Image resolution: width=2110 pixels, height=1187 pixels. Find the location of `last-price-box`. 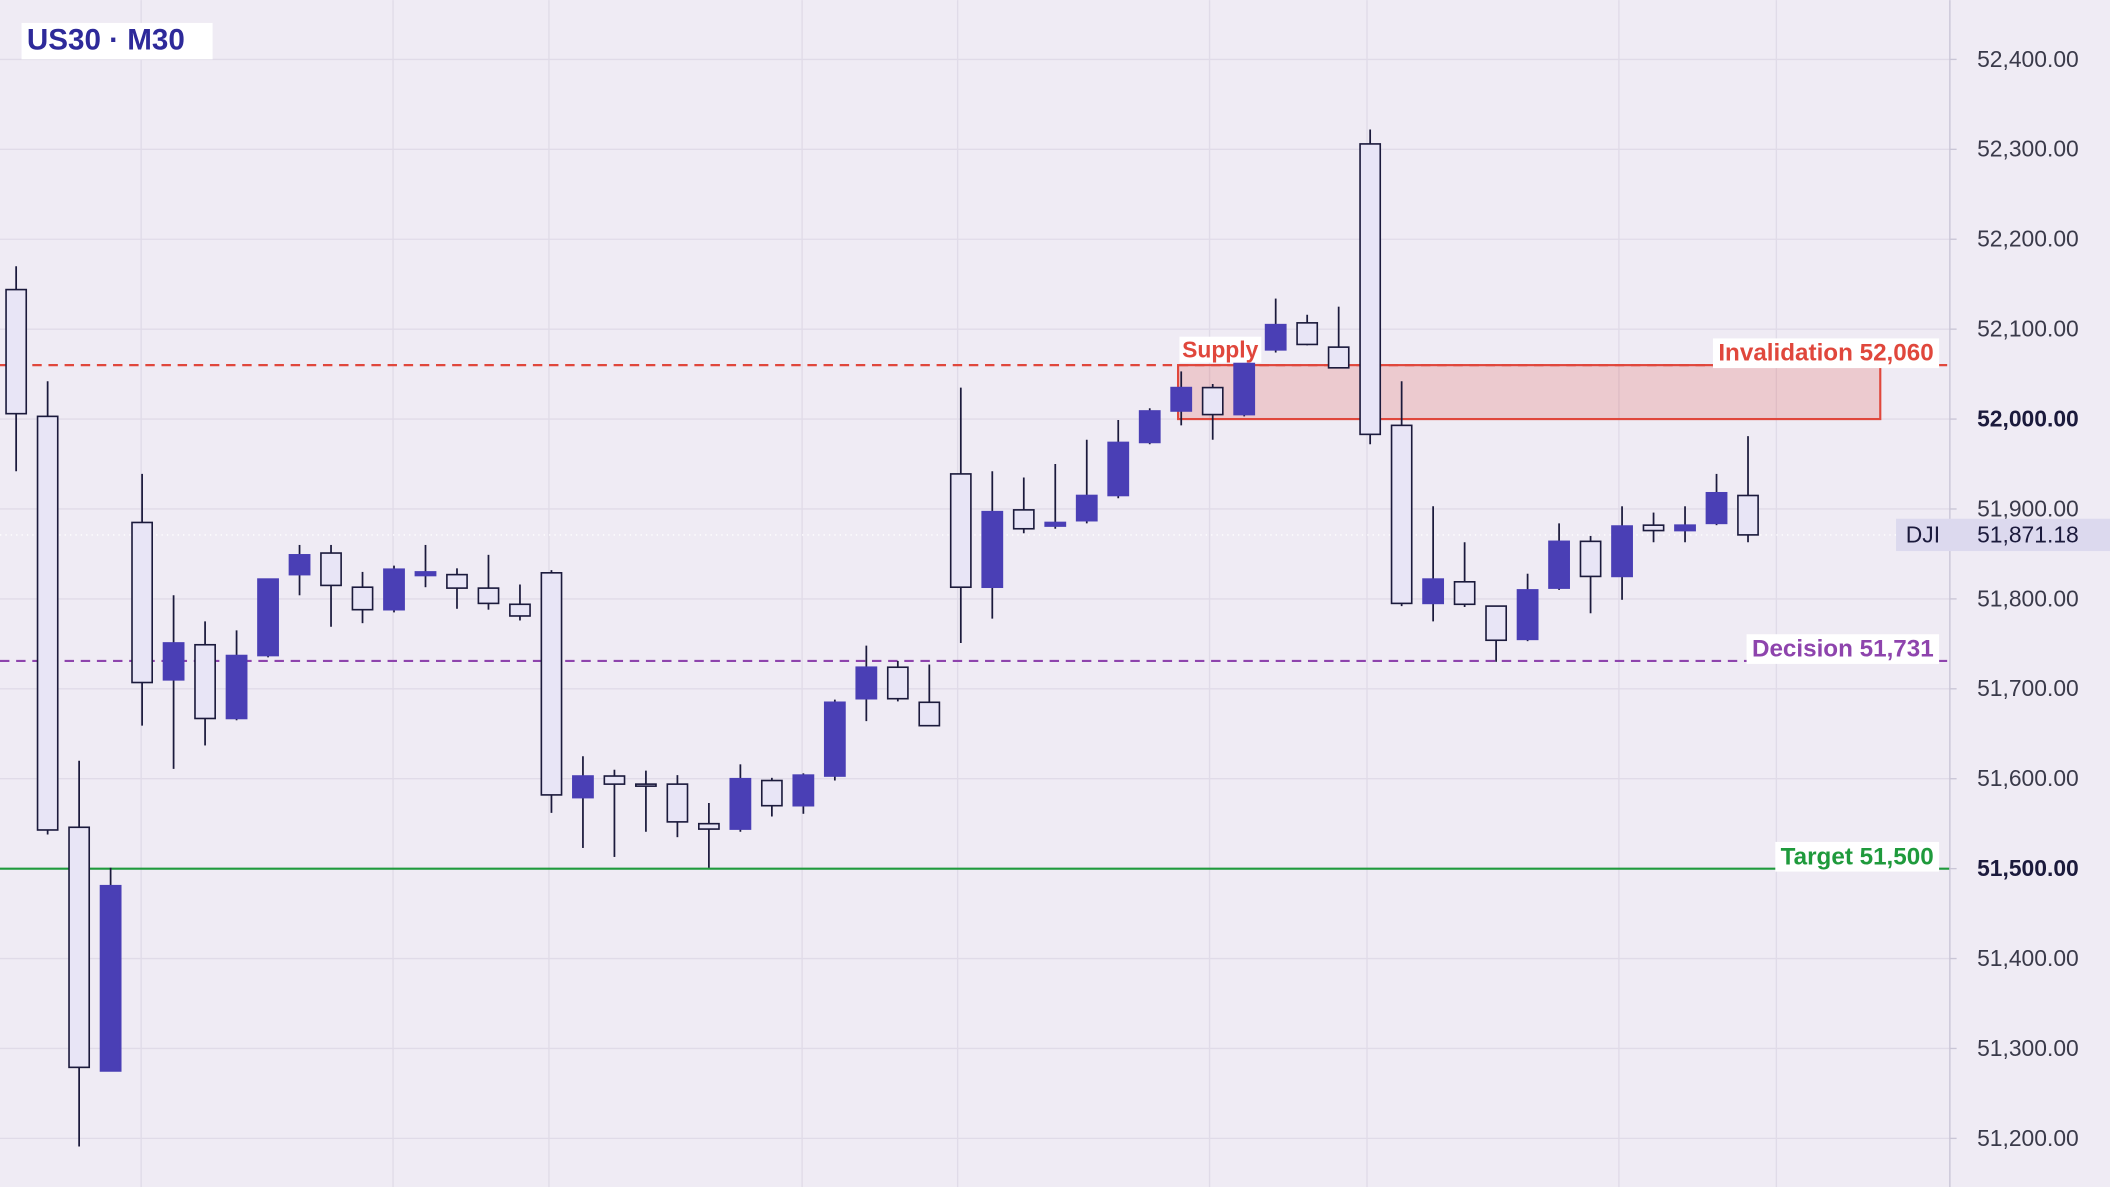

last-price-box is located at coordinates (2003, 535).